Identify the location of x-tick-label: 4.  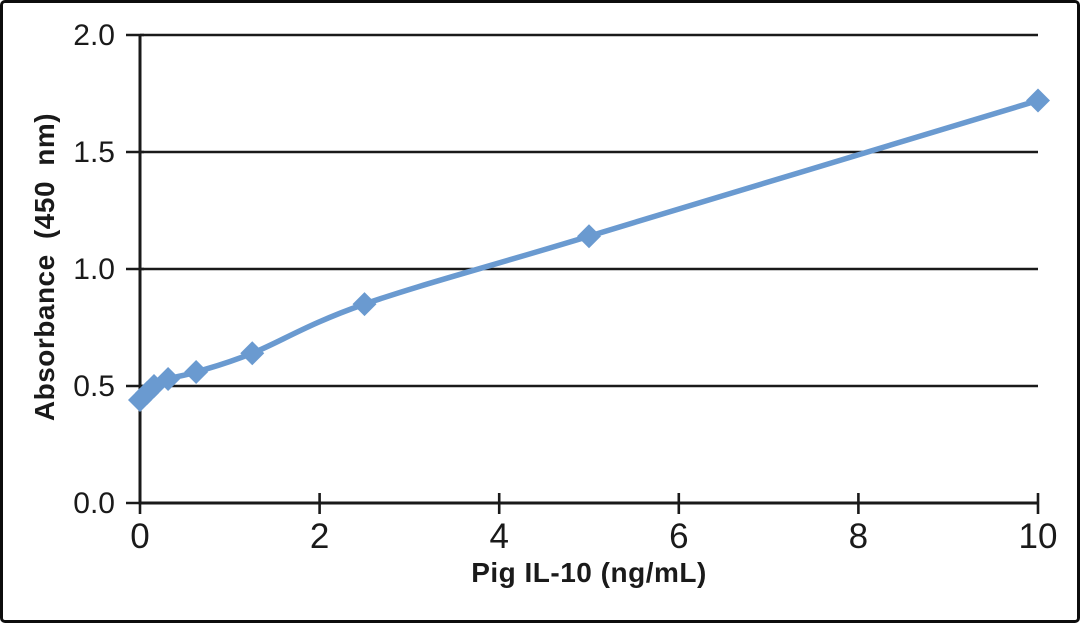
(498, 536).